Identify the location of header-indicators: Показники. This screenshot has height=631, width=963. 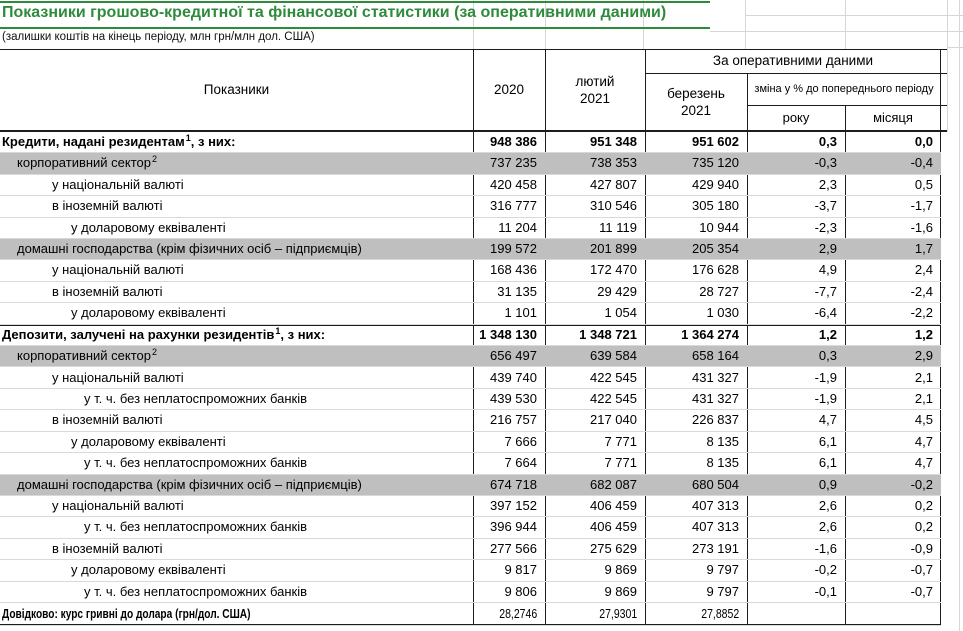
(236, 90).